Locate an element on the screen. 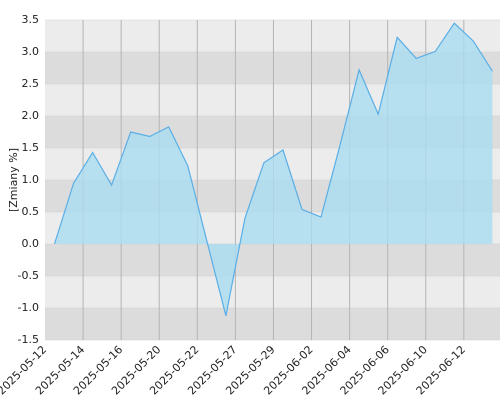  y-tick-label: -0.5 is located at coordinates (28, 275).